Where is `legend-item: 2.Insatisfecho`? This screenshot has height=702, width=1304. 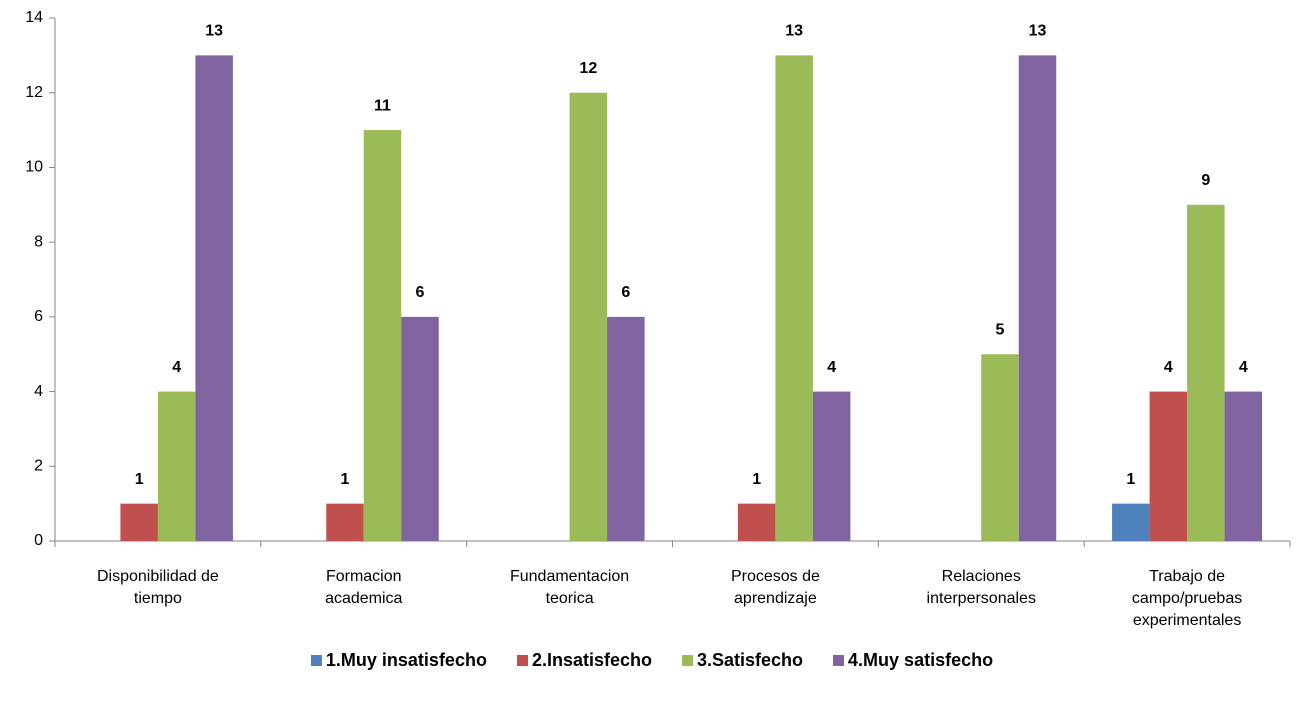 legend-item: 2.Insatisfecho is located at coordinates (584, 660).